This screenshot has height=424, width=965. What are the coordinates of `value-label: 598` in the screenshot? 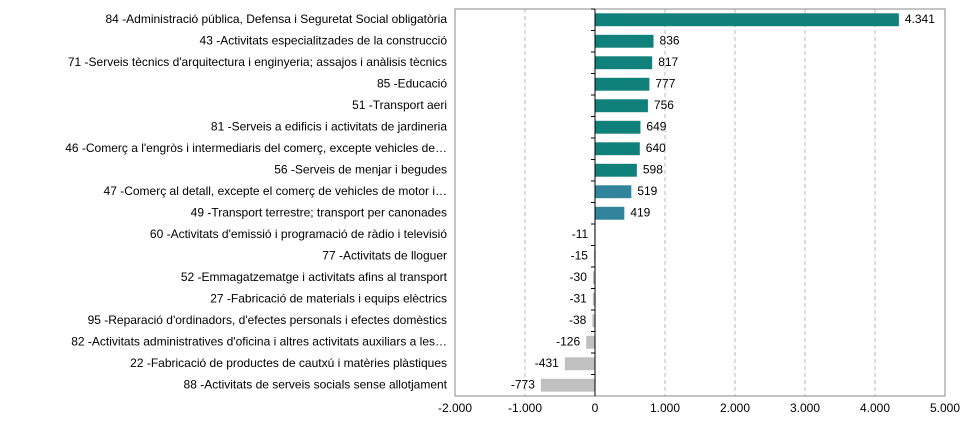 It's located at (653, 169).